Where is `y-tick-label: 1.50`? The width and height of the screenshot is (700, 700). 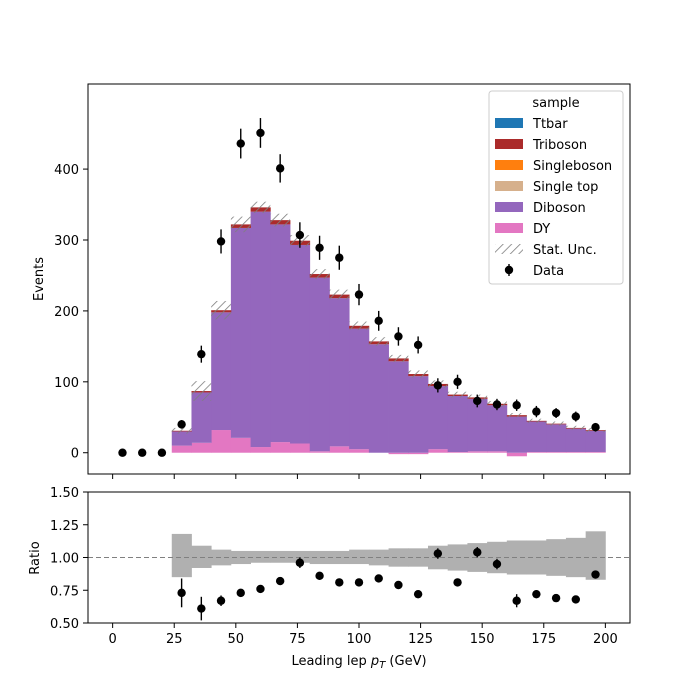
y-tick-label: 1.50 is located at coordinates (64, 493).